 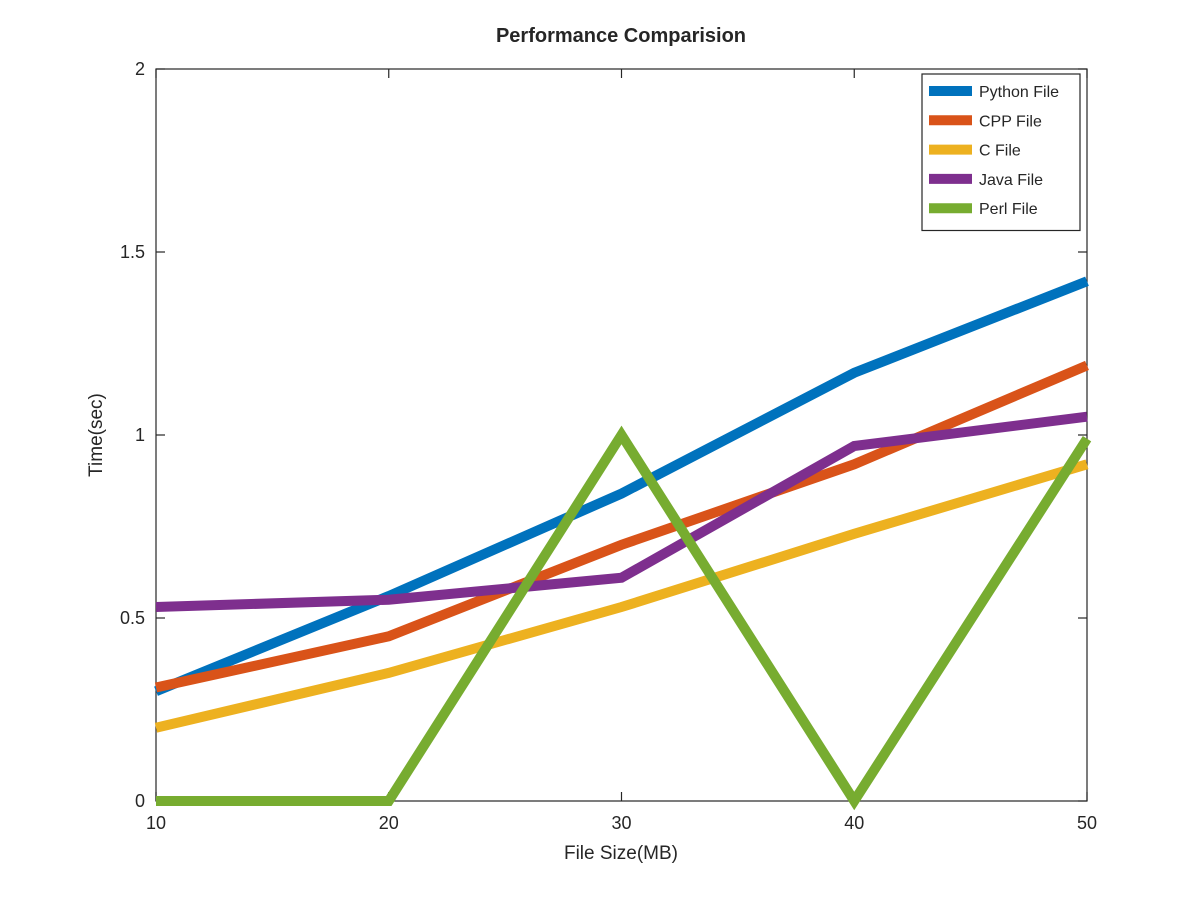 What do you see at coordinates (1008, 209) in the screenshot?
I see `legend-label: Perl File` at bounding box center [1008, 209].